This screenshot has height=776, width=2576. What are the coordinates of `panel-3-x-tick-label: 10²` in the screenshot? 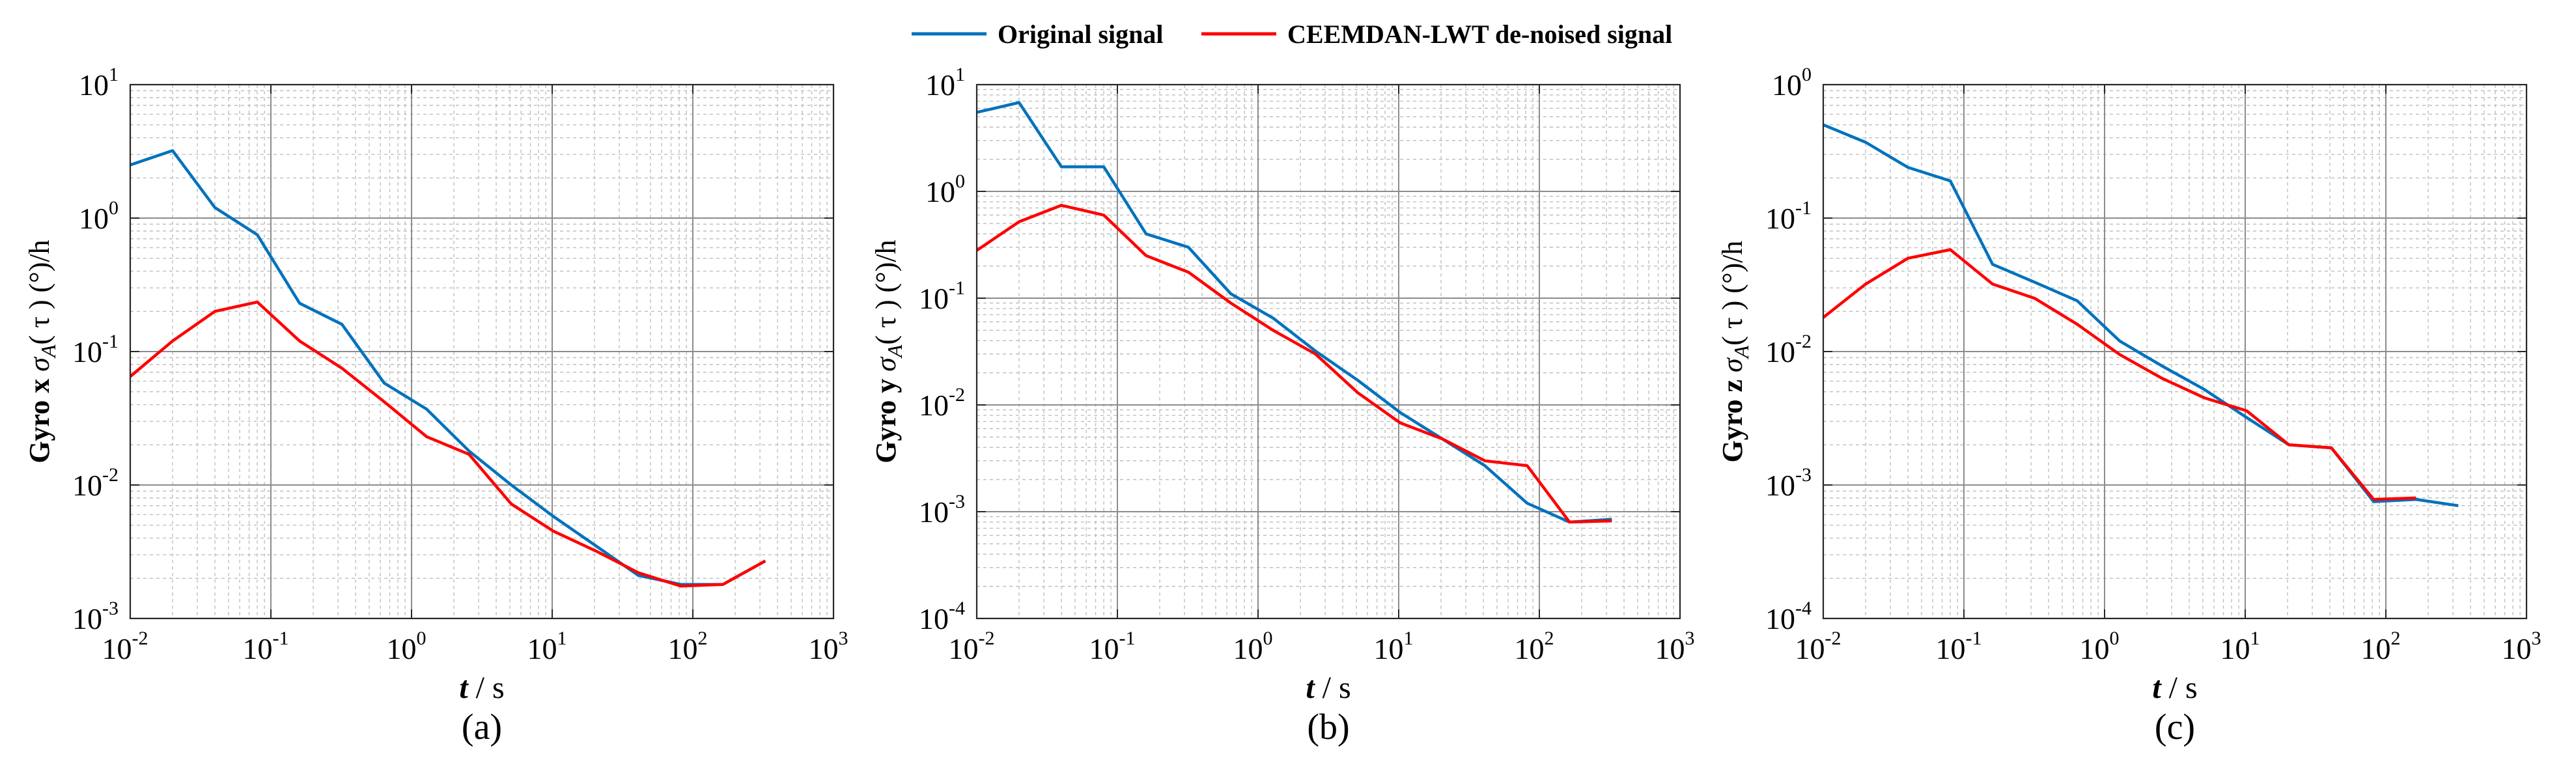 It's located at (2381, 646).